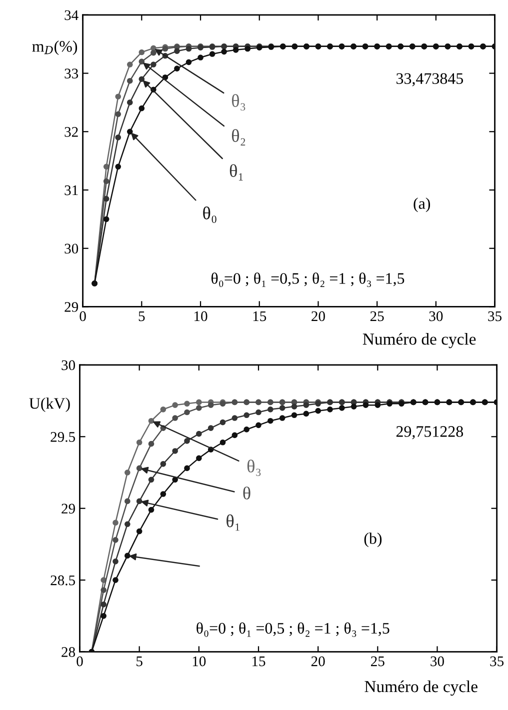 This screenshot has height=710, width=508. I want to click on y-tick-label: 33, so click(71, 73).